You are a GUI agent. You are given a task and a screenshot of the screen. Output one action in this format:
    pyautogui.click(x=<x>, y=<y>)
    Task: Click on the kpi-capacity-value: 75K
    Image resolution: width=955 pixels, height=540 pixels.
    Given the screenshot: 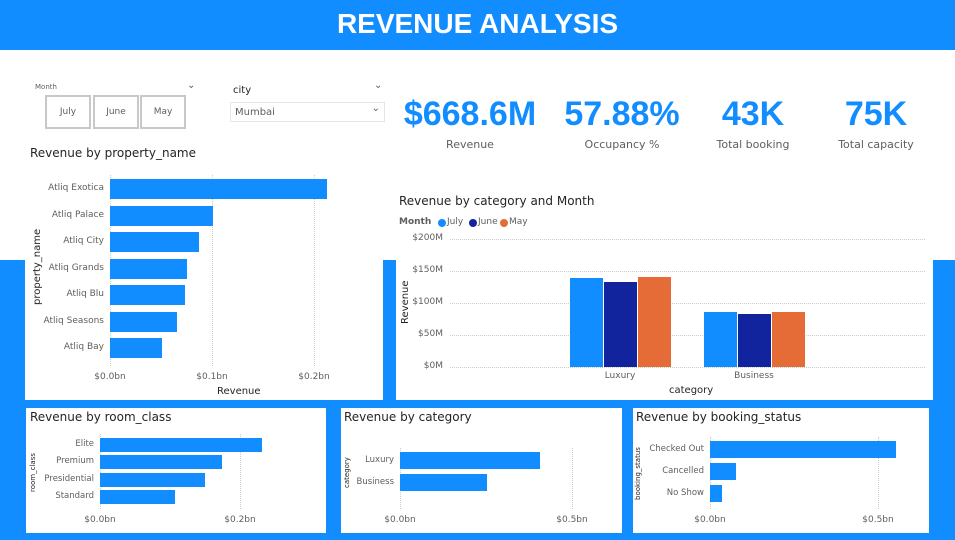 What is the action you would take?
    pyautogui.click(x=876, y=114)
    